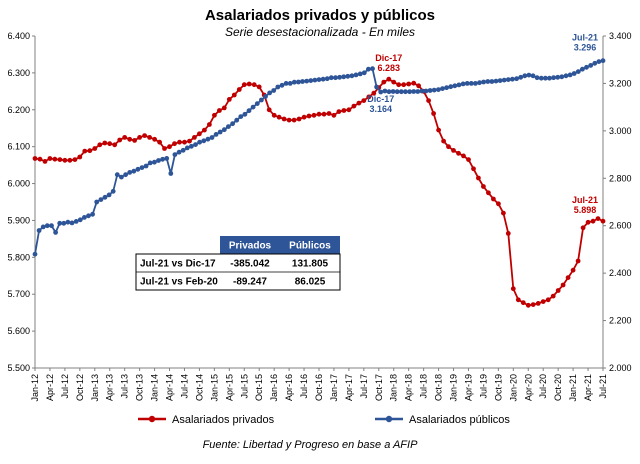  I want to click on x-tick-label: Apr-19, so click(468, 387).